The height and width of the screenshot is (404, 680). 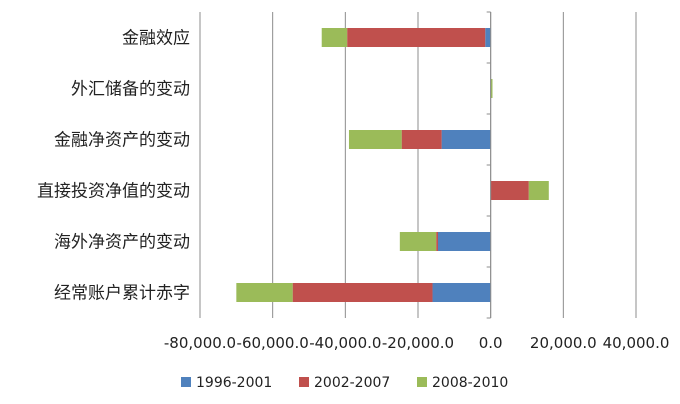 What do you see at coordinates (122, 141) in the screenshot?
I see `category-label: 金融净资产的变动` at bounding box center [122, 141].